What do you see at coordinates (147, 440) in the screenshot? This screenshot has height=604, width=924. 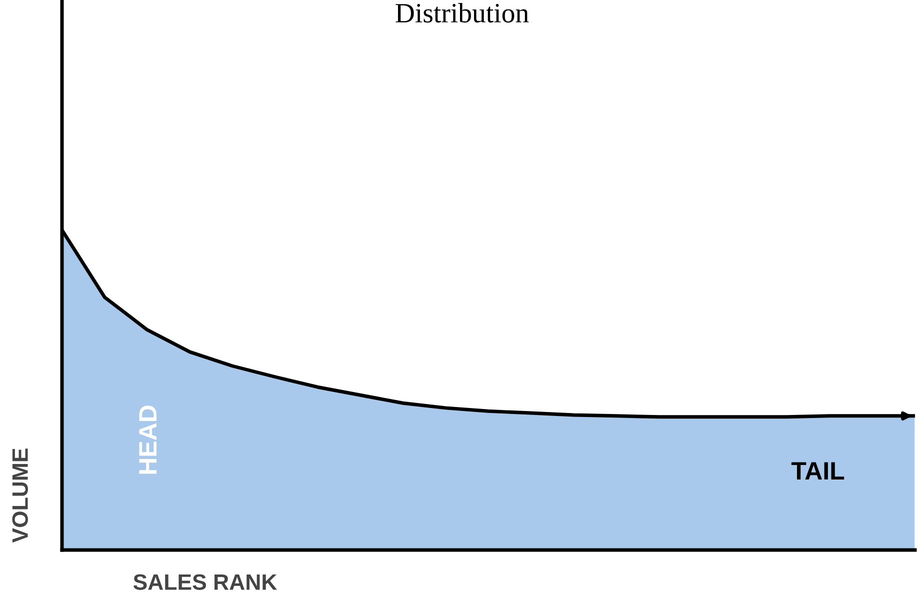 I see `annotation: HEAD` at bounding box center [147, 440].